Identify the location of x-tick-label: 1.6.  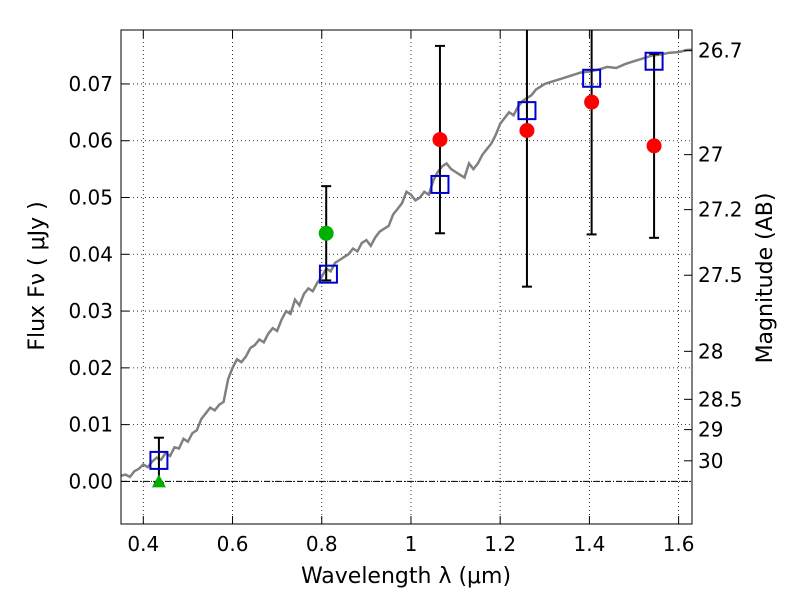
(679, 544).